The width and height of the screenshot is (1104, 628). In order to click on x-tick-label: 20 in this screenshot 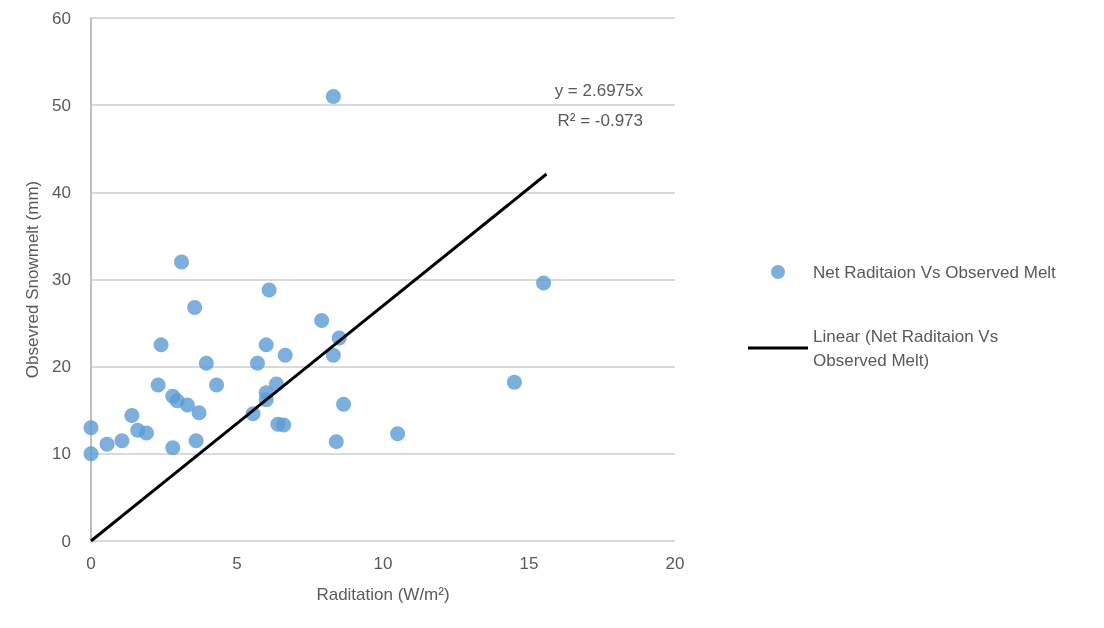, I will do `click(675, 563)`.